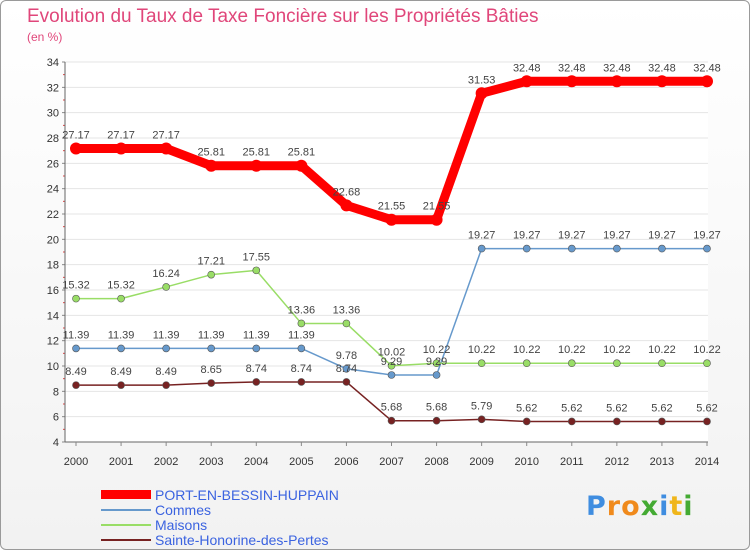 The height and width of the screenshot is (550, 750). I want to click on logo-letter: i, so click(688, 506).